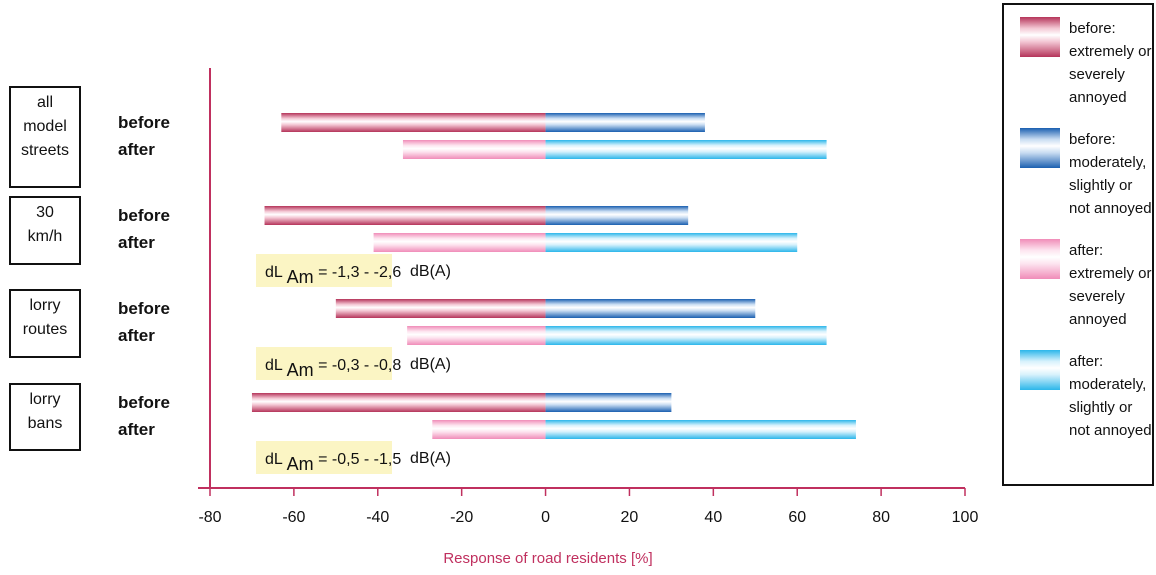 The width and height of the screenshot is (1156, 575). Describe the element at coordinates (45, 126) in the screenshot. I see `group-label-line: model` at that location.